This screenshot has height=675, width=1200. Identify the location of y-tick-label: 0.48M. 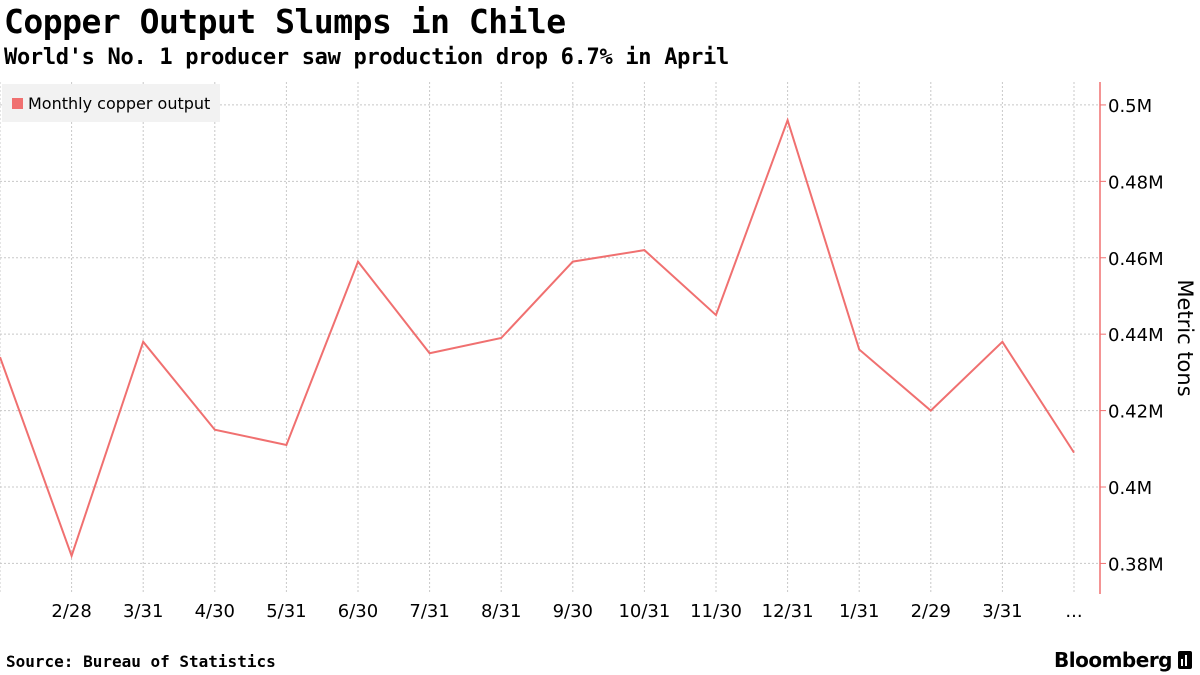
(1136, 182).